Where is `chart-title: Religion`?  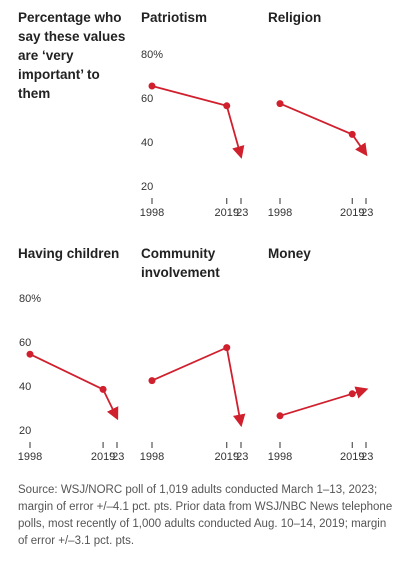 chart-title: Religion is located at coordinates (295, 17).